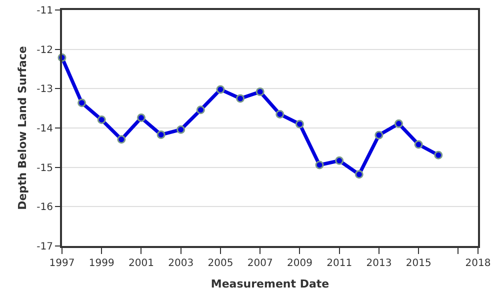 The width and height of the screenshot is (500, 300). I want to click on y-tick-label: -16, so click(44, 208).